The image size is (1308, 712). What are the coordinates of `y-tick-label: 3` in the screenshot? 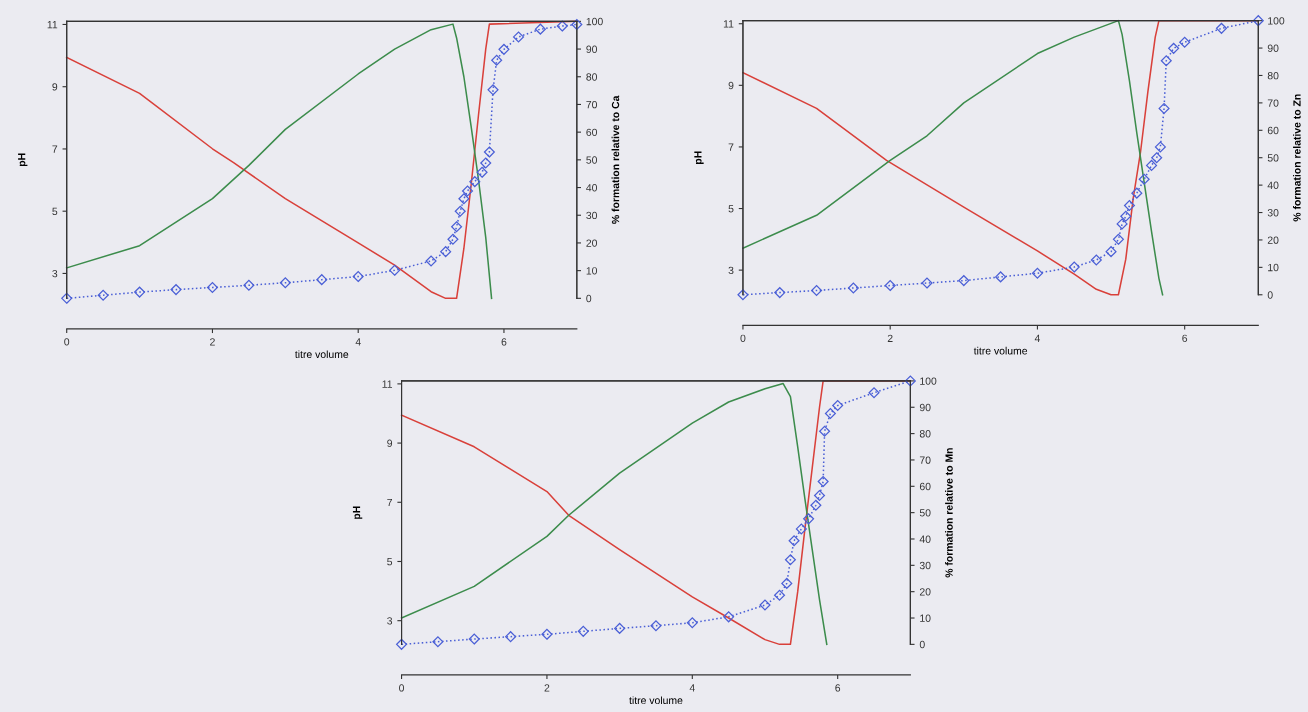 It's located at (390, 621).